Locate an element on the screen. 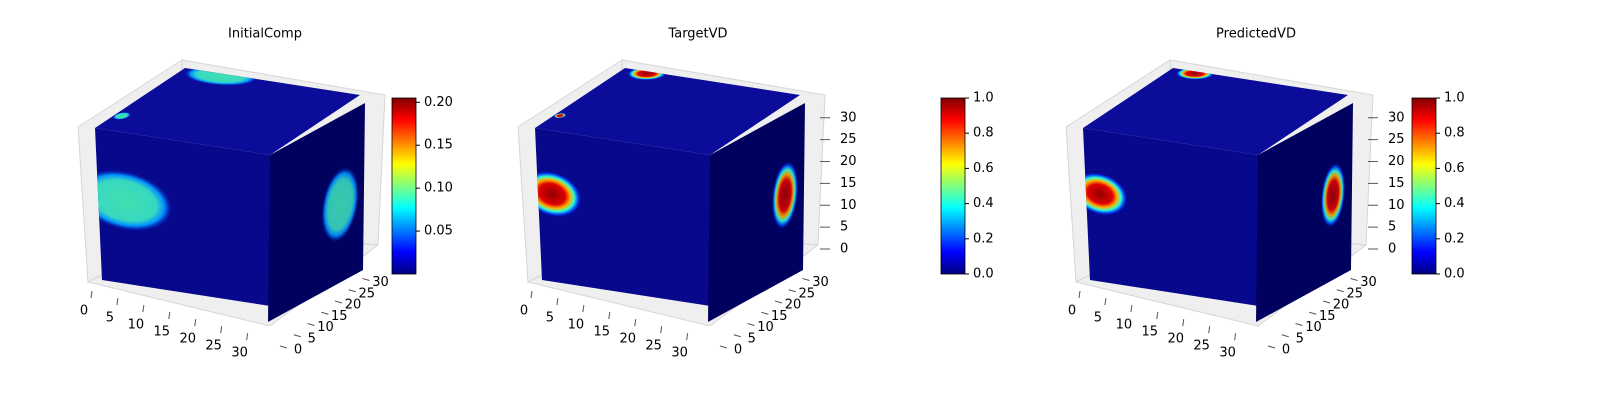 Image resolution: width=1600 pixels, height=400 pixels. colorbar-tick-label: 0.2 is located at coordinates (983, 238).